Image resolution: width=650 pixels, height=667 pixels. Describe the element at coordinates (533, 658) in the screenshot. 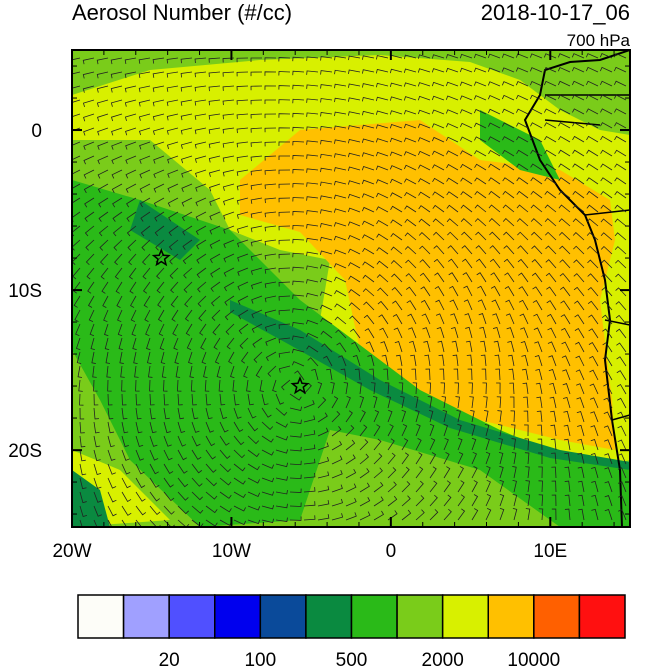

I see `colorbar-label: 10000` at that location.